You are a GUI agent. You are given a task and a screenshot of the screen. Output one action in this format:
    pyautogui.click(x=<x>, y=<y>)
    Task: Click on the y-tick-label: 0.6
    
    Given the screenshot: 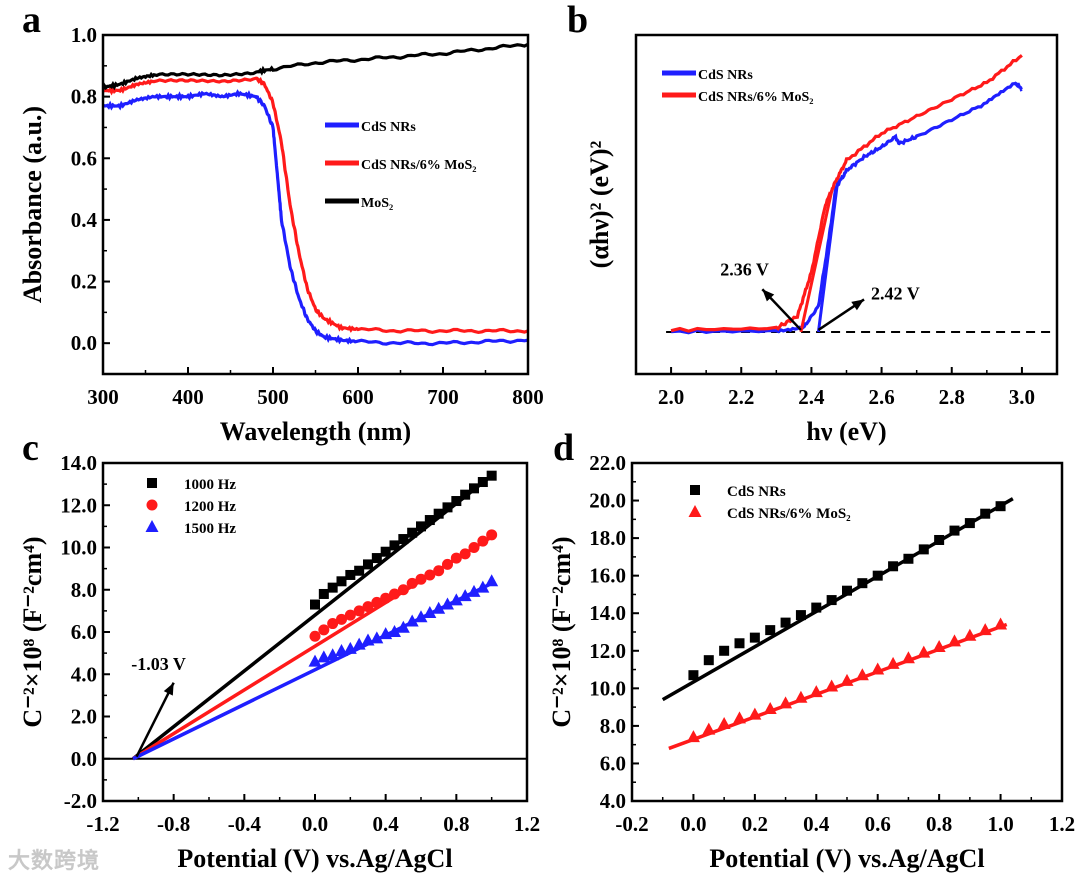 What is the action you would take?
    pyautogui.click(x=84, y=158)
    